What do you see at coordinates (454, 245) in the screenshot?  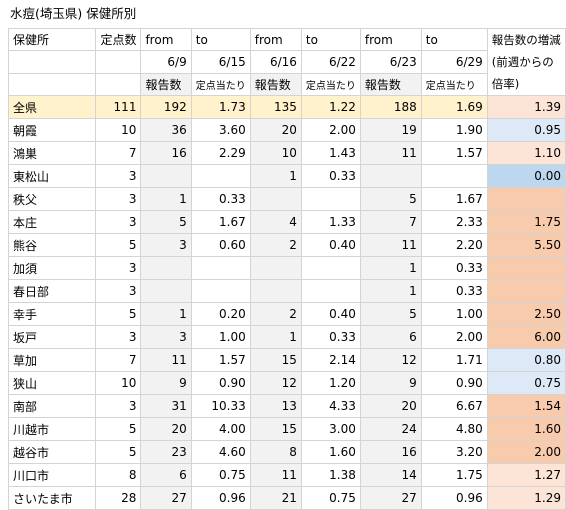 I see `data-cell: 2.20` at bounding box center [454, 245].